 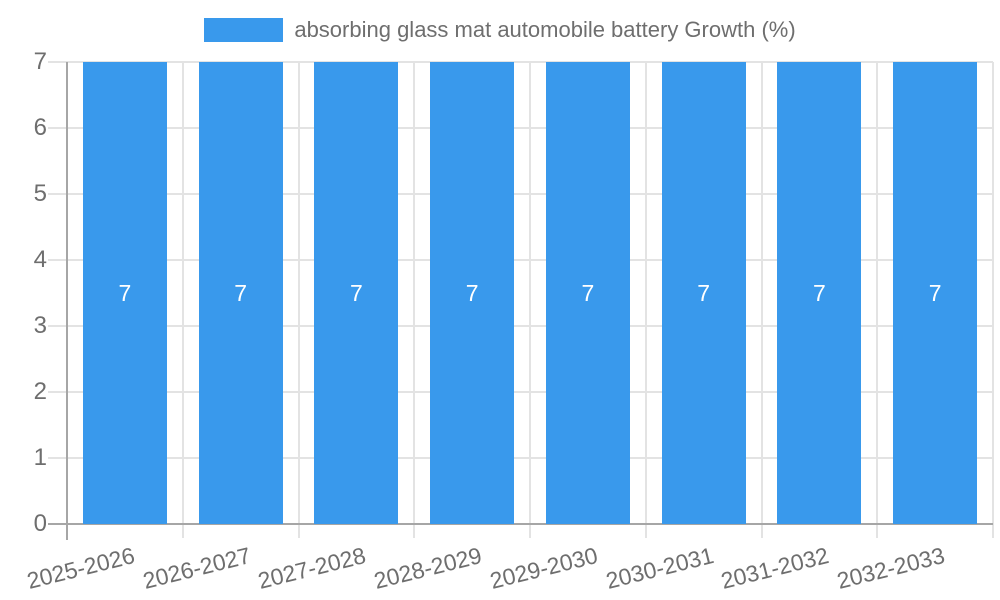 What do you see at coordinates (544, 568) in the screenshot?
I see `x-axis-tick-label: 2029-2030` at bounding box center [544, 568].